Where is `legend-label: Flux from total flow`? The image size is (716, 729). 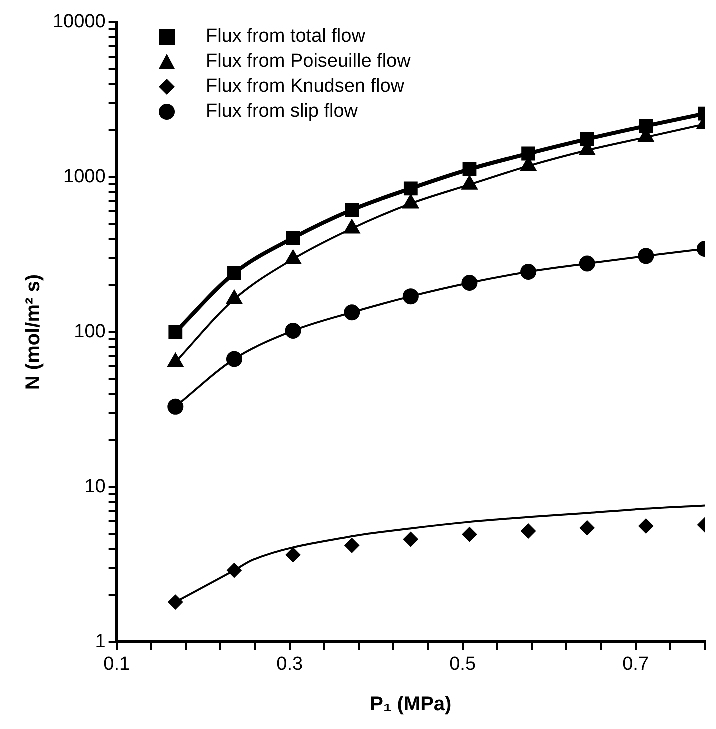
legend-label: Flux from total flow is located at coordinates (286, 37).